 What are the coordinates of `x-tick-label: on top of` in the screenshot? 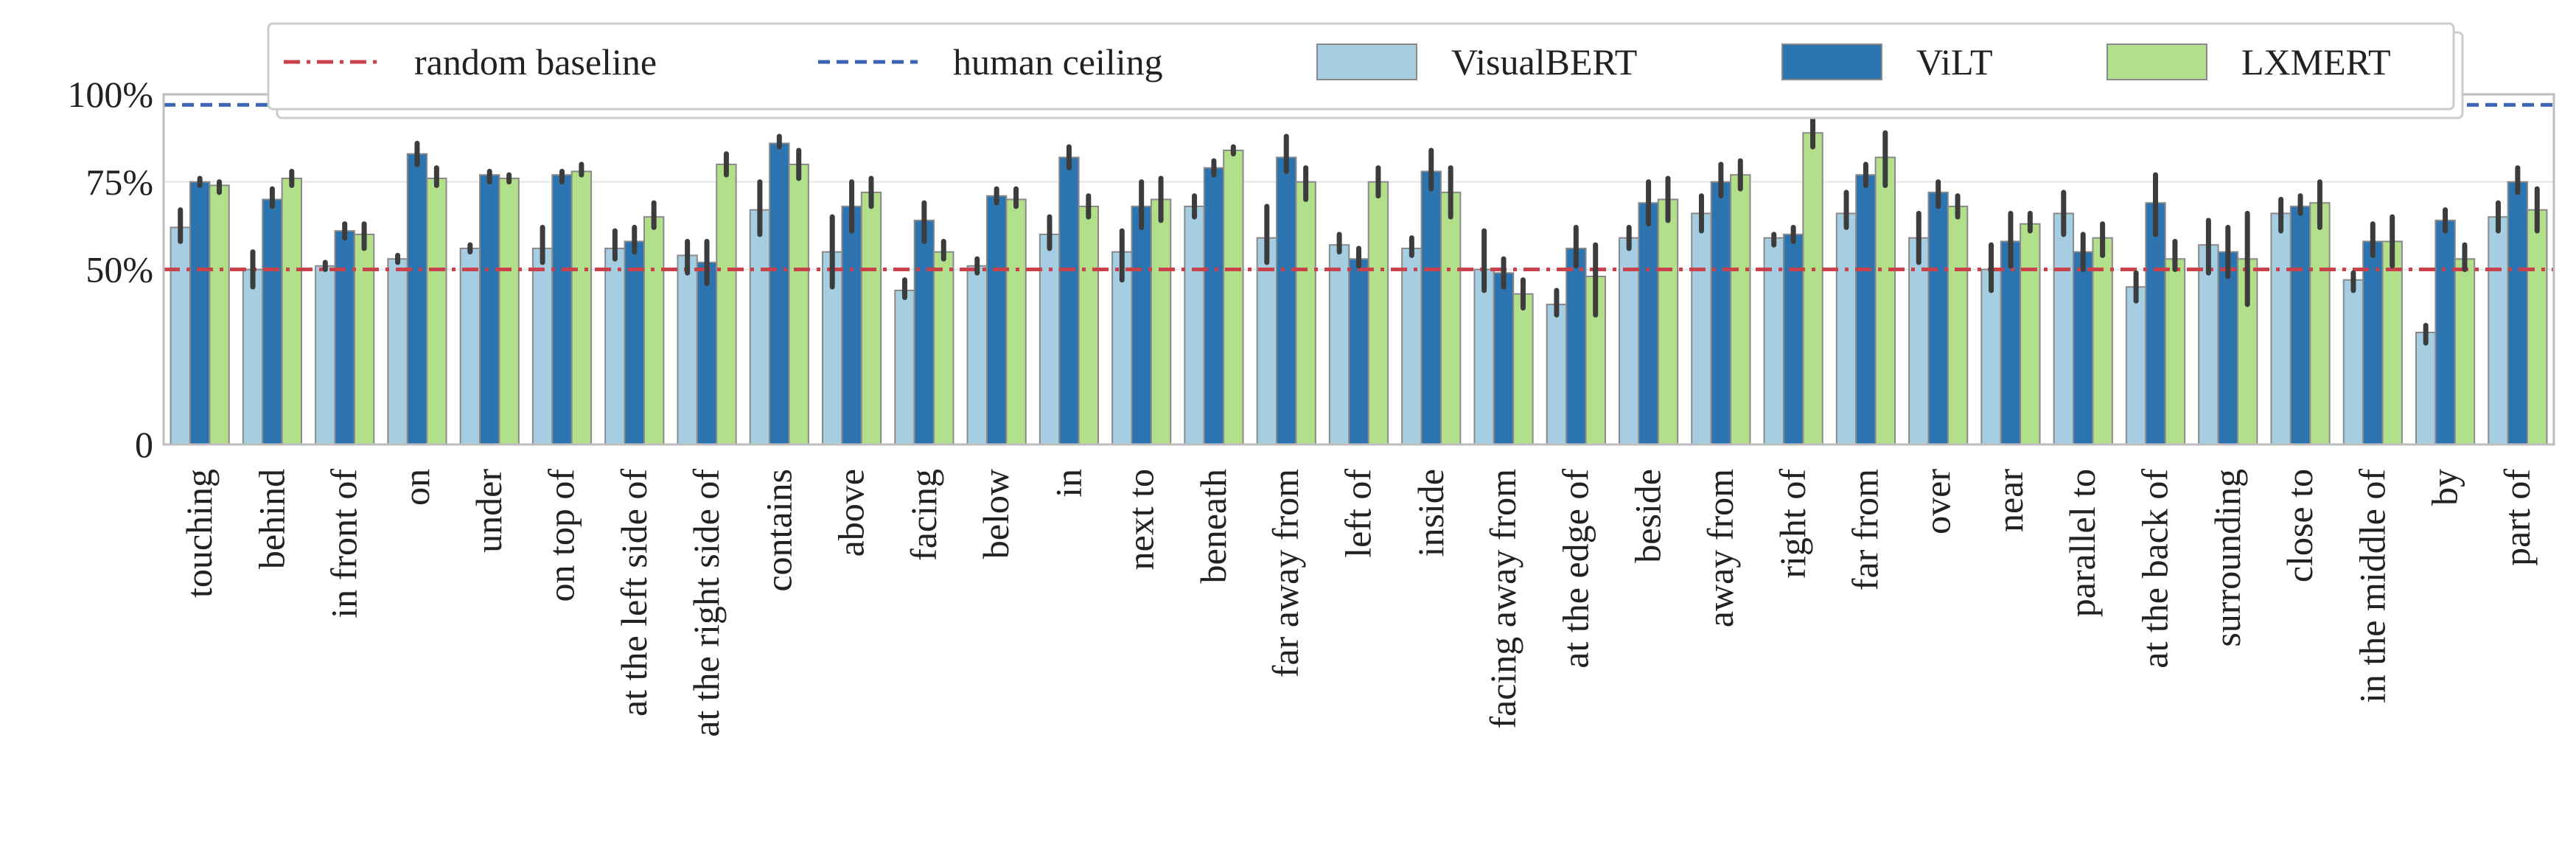 It's located at (561, 535).